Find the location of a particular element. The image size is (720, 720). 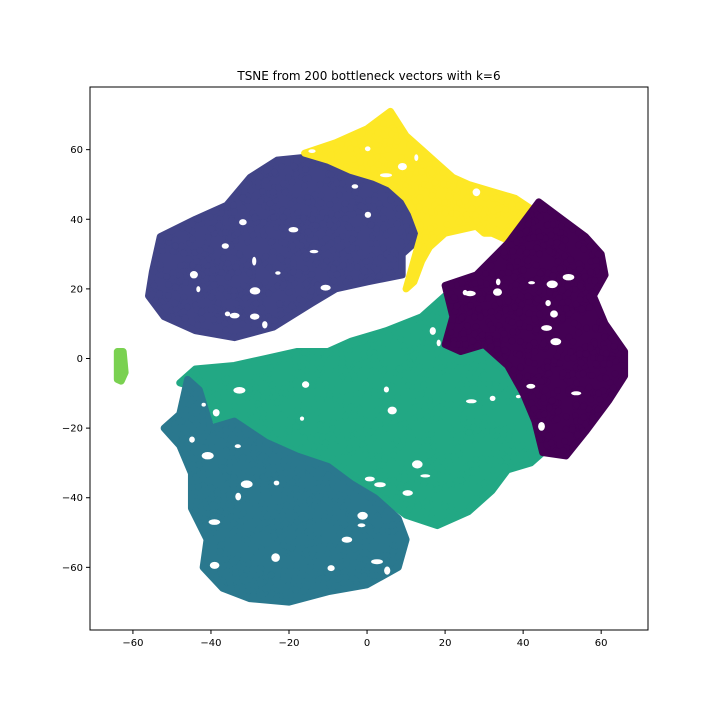

x-tick-label: −20 is located at coordinates (288, 643).